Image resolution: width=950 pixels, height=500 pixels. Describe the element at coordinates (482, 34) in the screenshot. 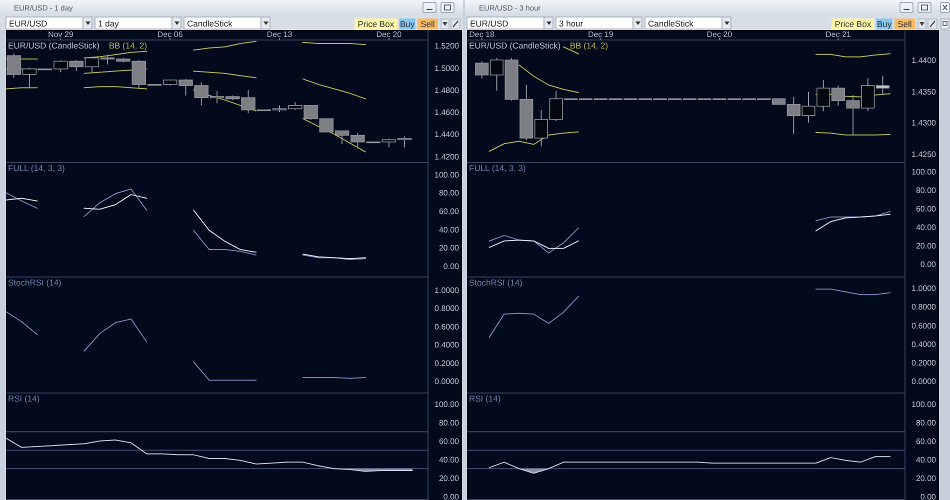

I see `x-tick-label: Dec 18` at that location.